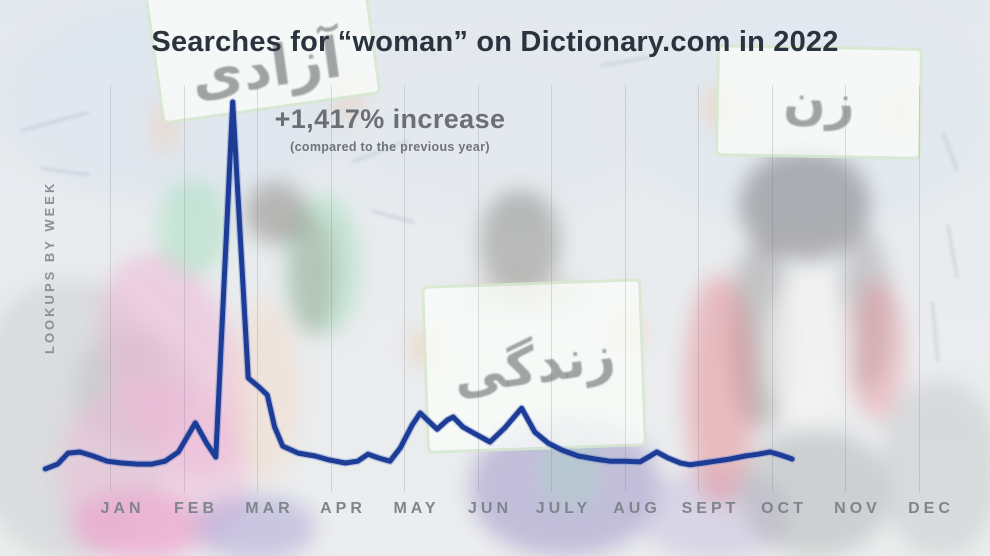 This screenshot has width=990, height=556. Describe the element at coordinates (489, 508) in the screenshot. I see `x-axis-label-jun: JUN` at that location.